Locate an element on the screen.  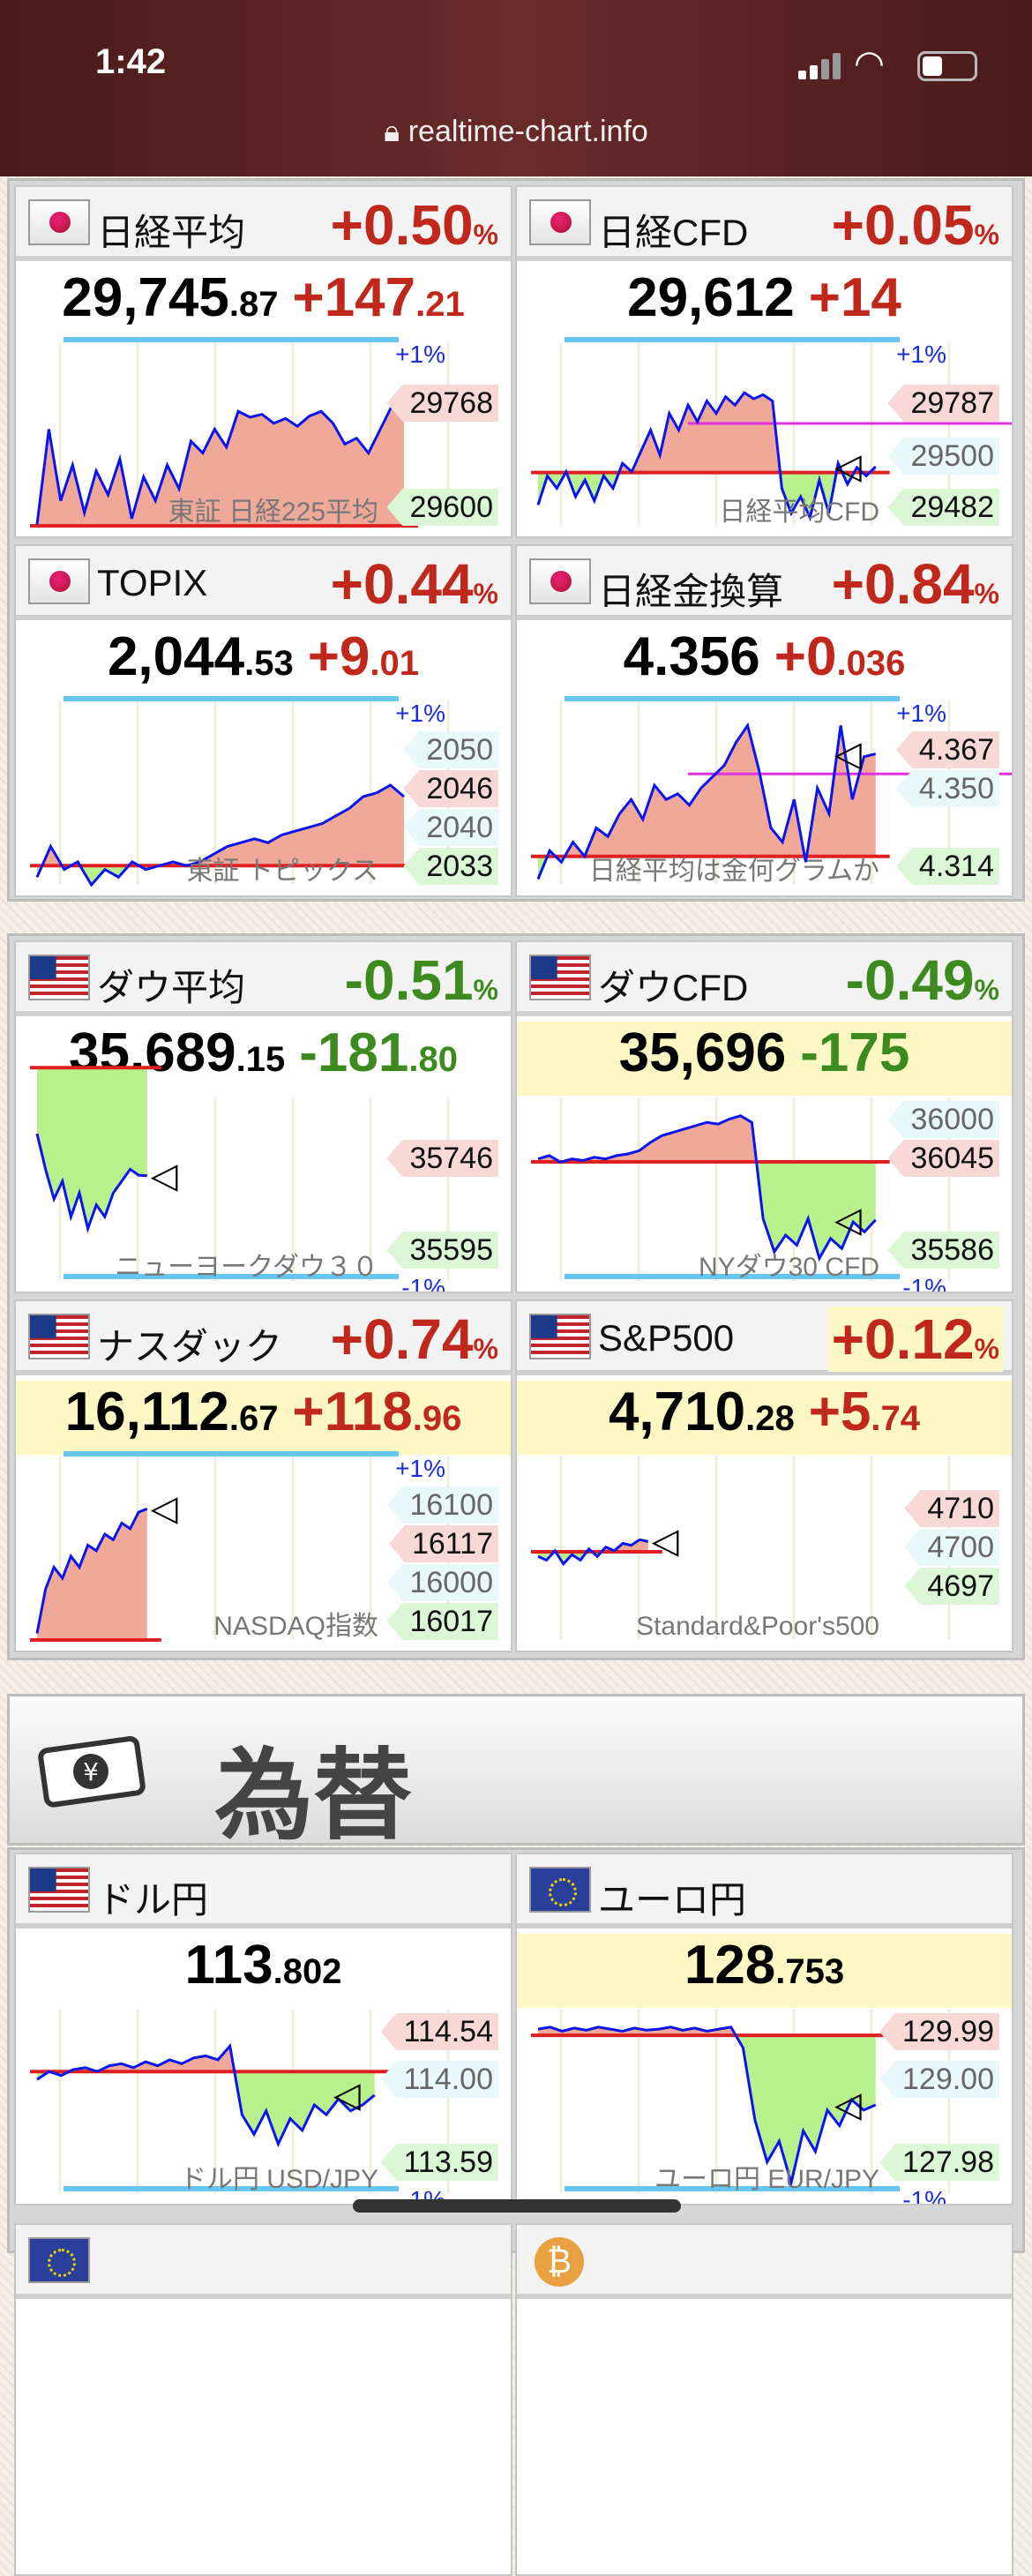
chart-watermark: ニューヨークダウ３０ is located at coordinates (246, 1268).